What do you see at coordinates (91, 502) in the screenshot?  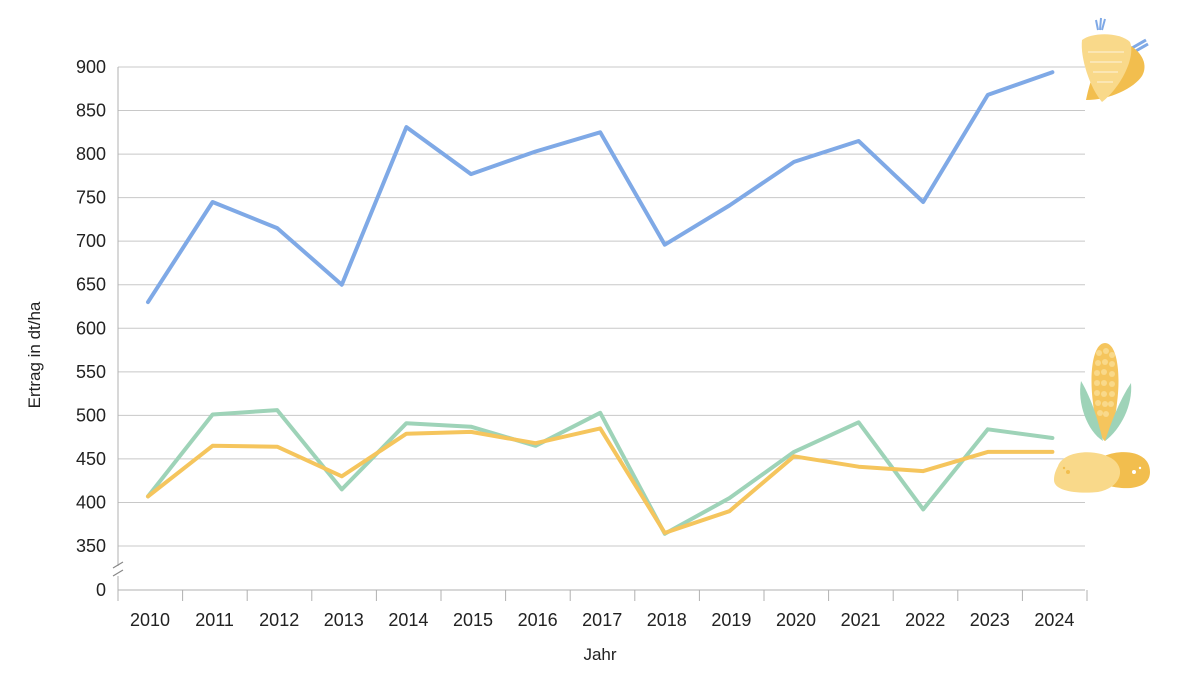 I see `y-tick-label: 400` at bounding box center [91, 502].